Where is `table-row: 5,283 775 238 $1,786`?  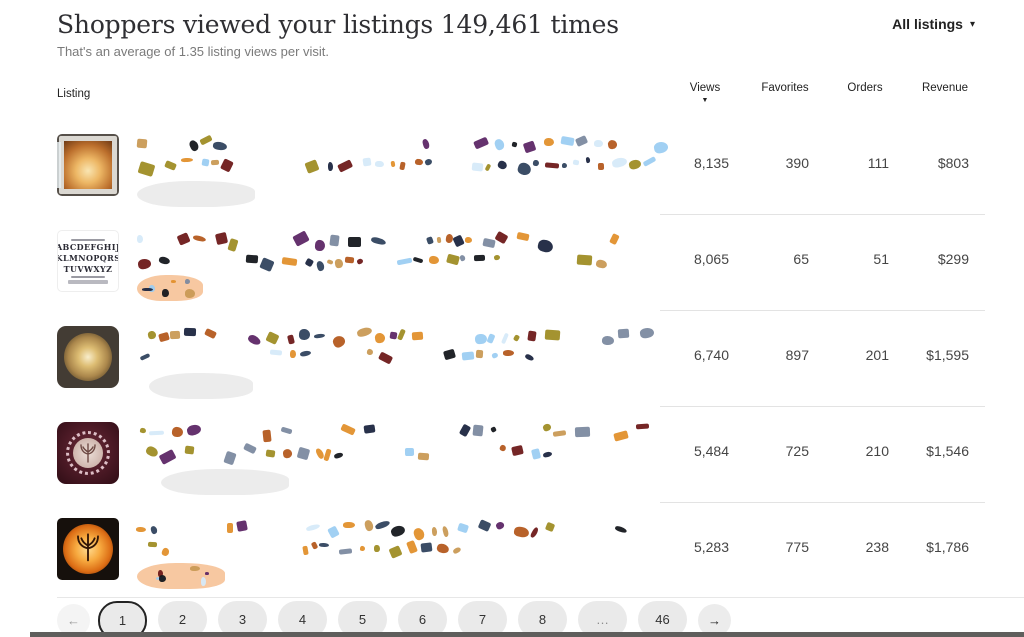
table-row: 5,283 775 238 $1,786 is located at coordinates (521, 551).